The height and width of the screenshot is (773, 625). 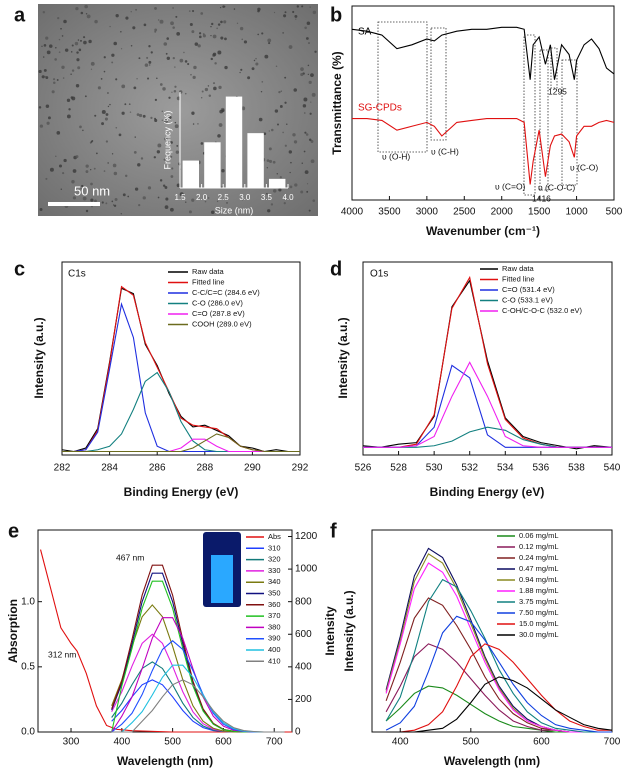 I want to click on x-tick-label: 2000, so click(x=502, y=212).